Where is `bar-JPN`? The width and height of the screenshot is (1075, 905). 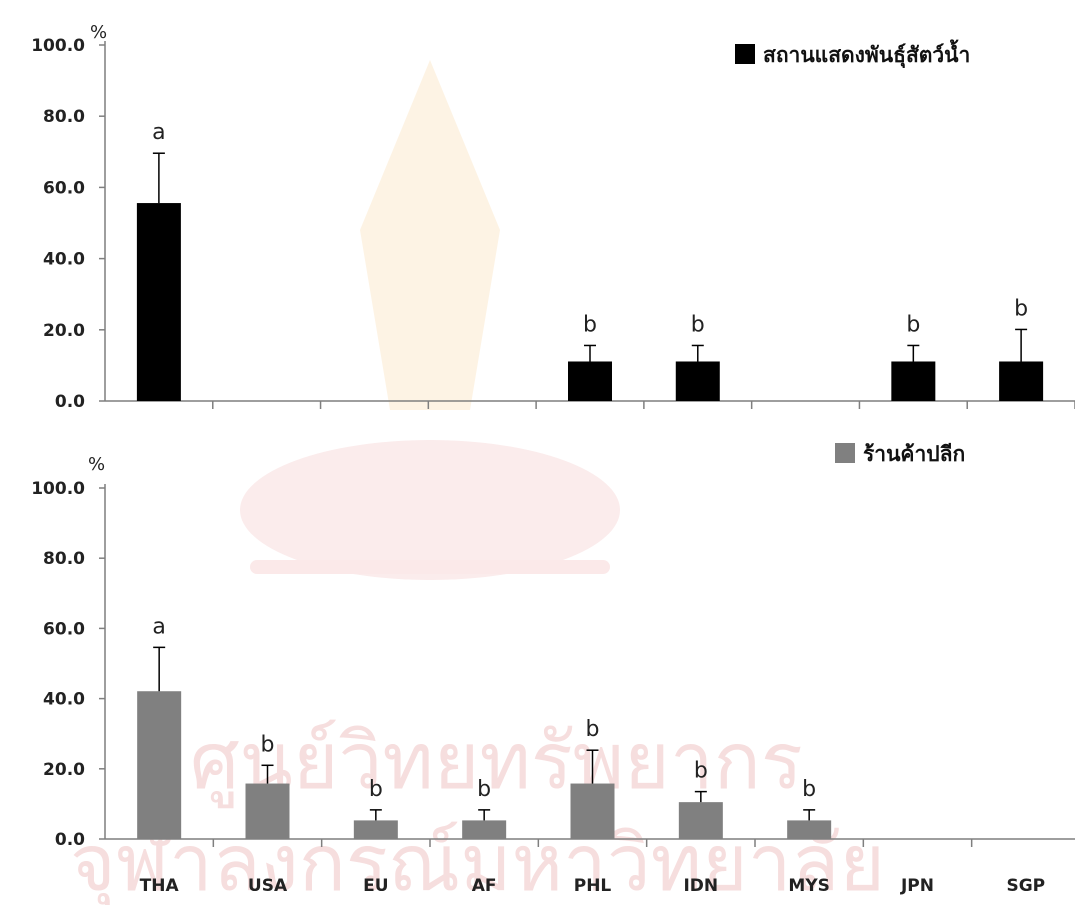
bar-JPN is located at coordinates (913, 381).